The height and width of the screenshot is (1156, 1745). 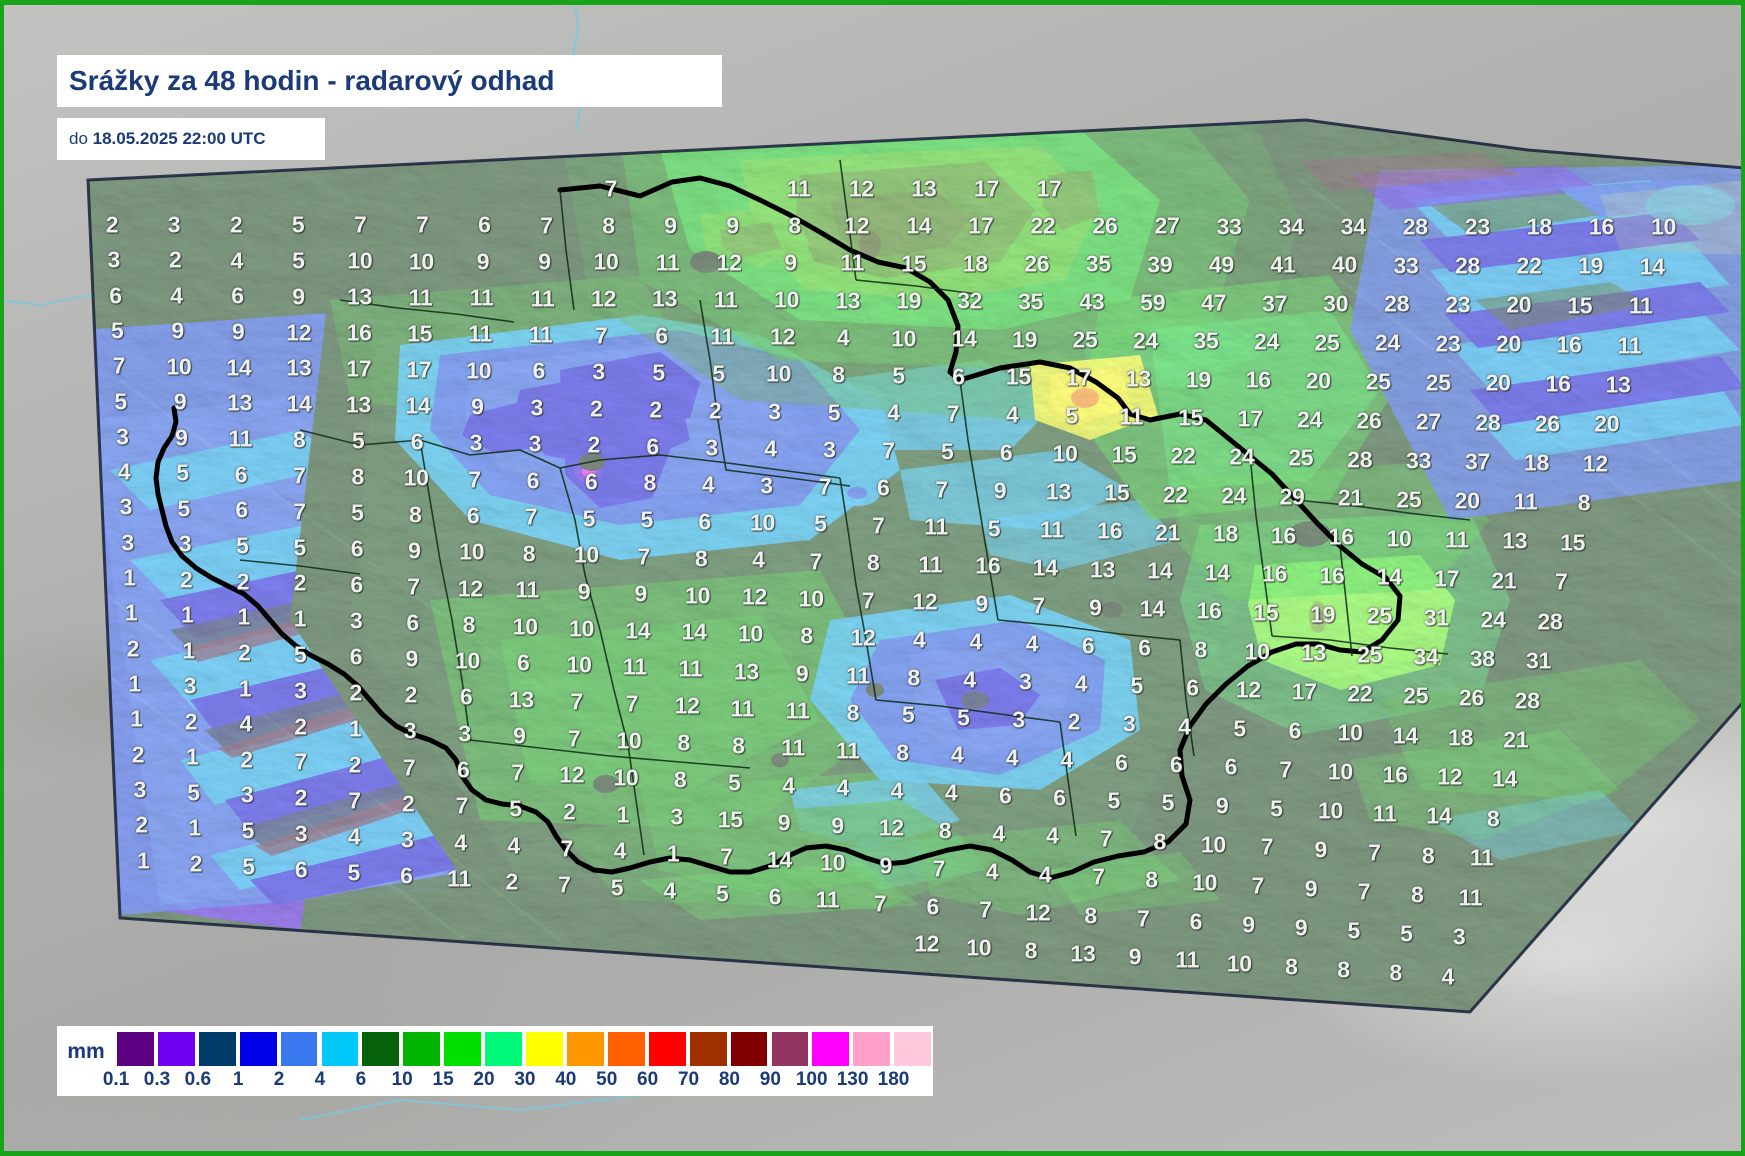 I want to click on frame-border-top, so click(x=872, y=2).